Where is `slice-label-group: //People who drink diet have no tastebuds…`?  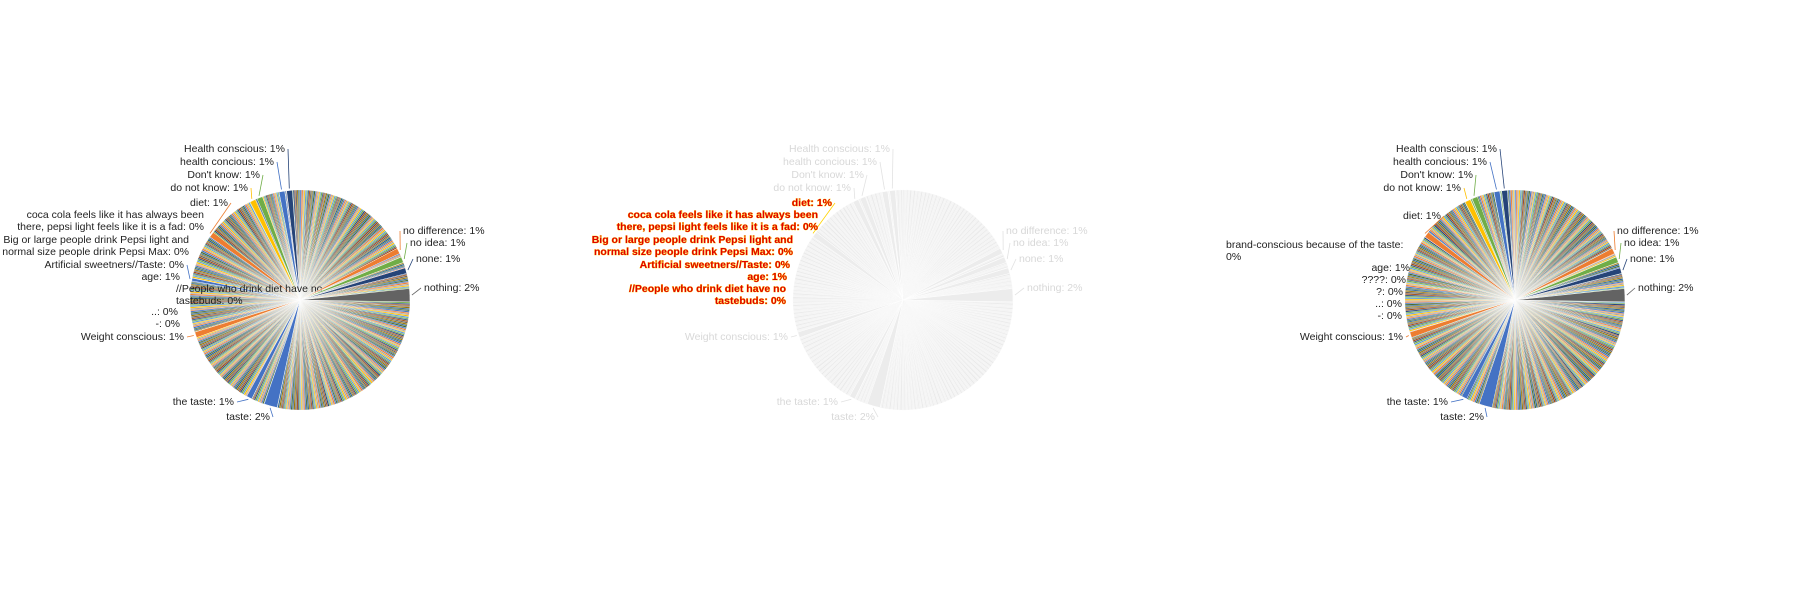
slice-label-group: //People who drink diet have no tastebuds… is located at coordinates (249, 295).